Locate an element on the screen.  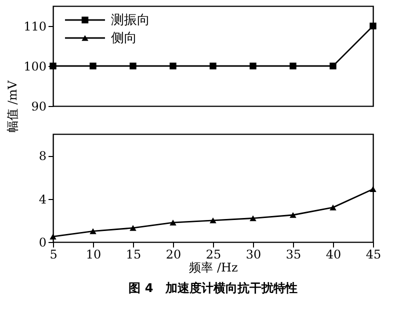
legend-label: 测振向 is located at coordinates (130, 20).